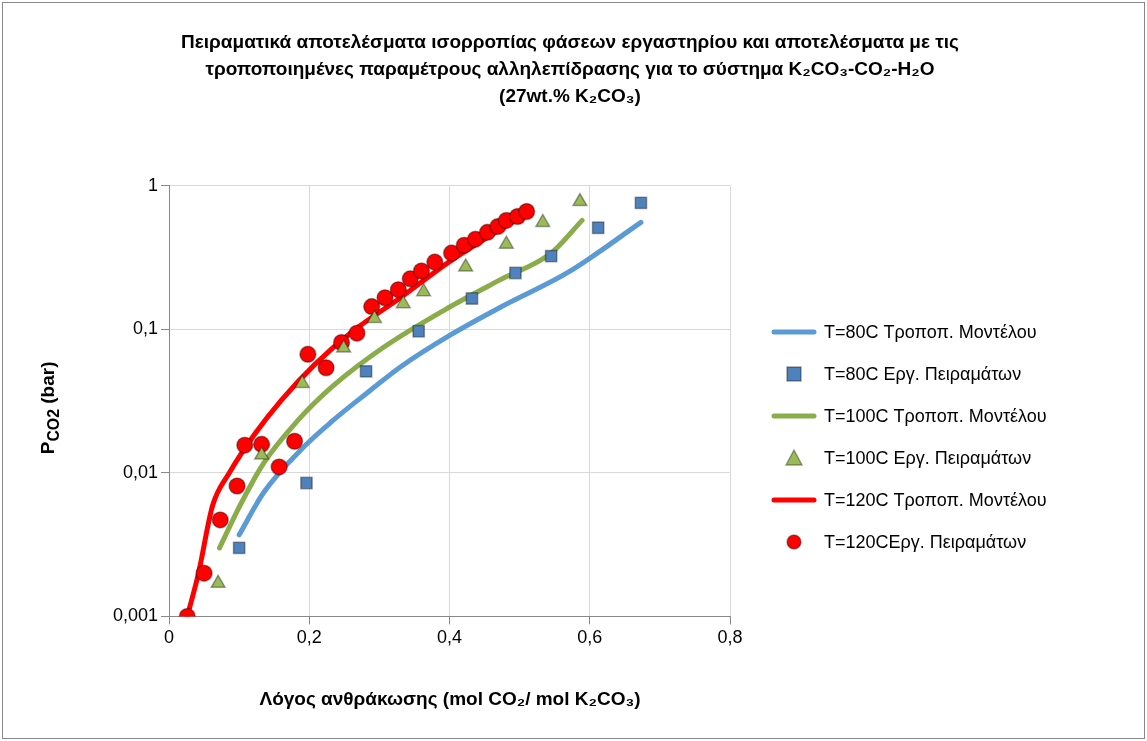 The height and width of the screenshot is (741, 1147). I want to click on legend-label: T=120C Τροποπ. Μοντέλου, so click(935, 500).